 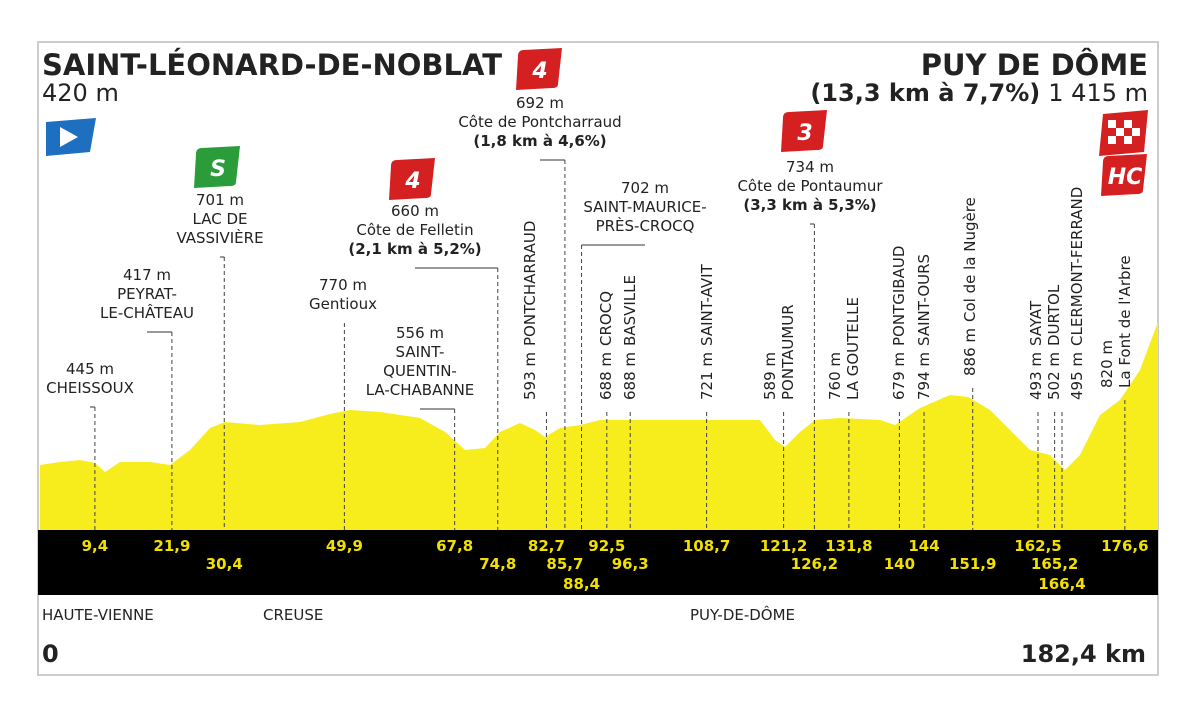 I want to click on finish-name: PUY DE DÔME, so click(x=1034, y=65).